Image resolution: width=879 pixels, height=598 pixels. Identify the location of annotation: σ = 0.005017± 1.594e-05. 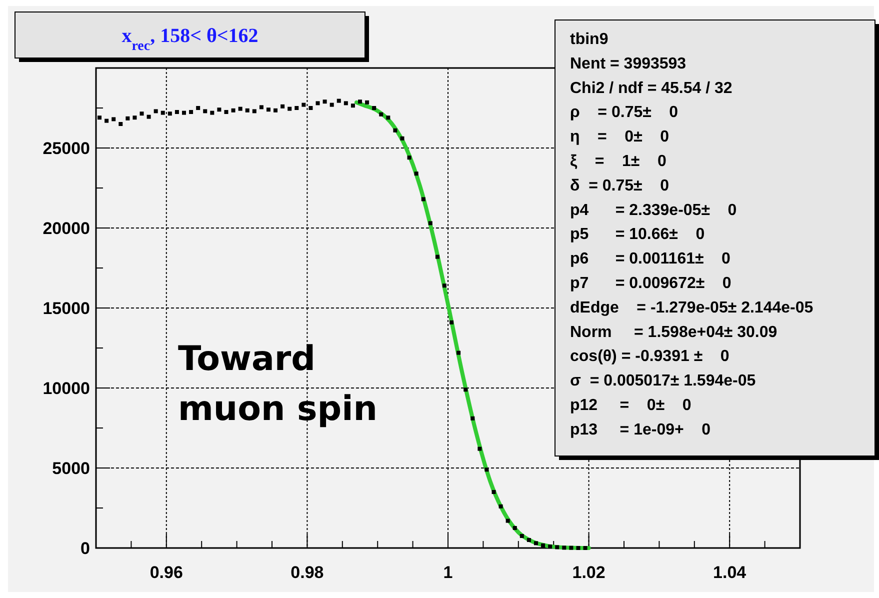
(663, 381).